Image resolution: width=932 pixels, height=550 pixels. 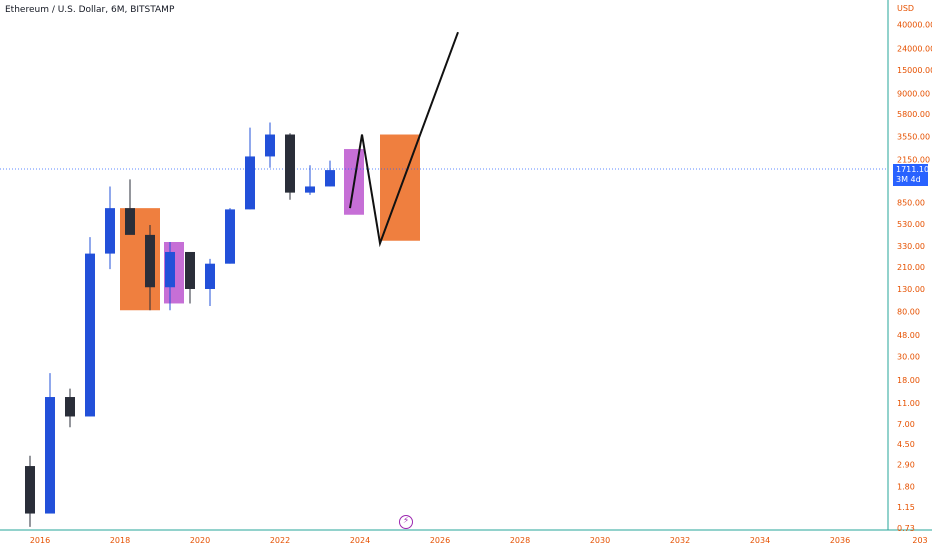 I want to click on current-price-value: 1711.10, so click(x=913, y=169).